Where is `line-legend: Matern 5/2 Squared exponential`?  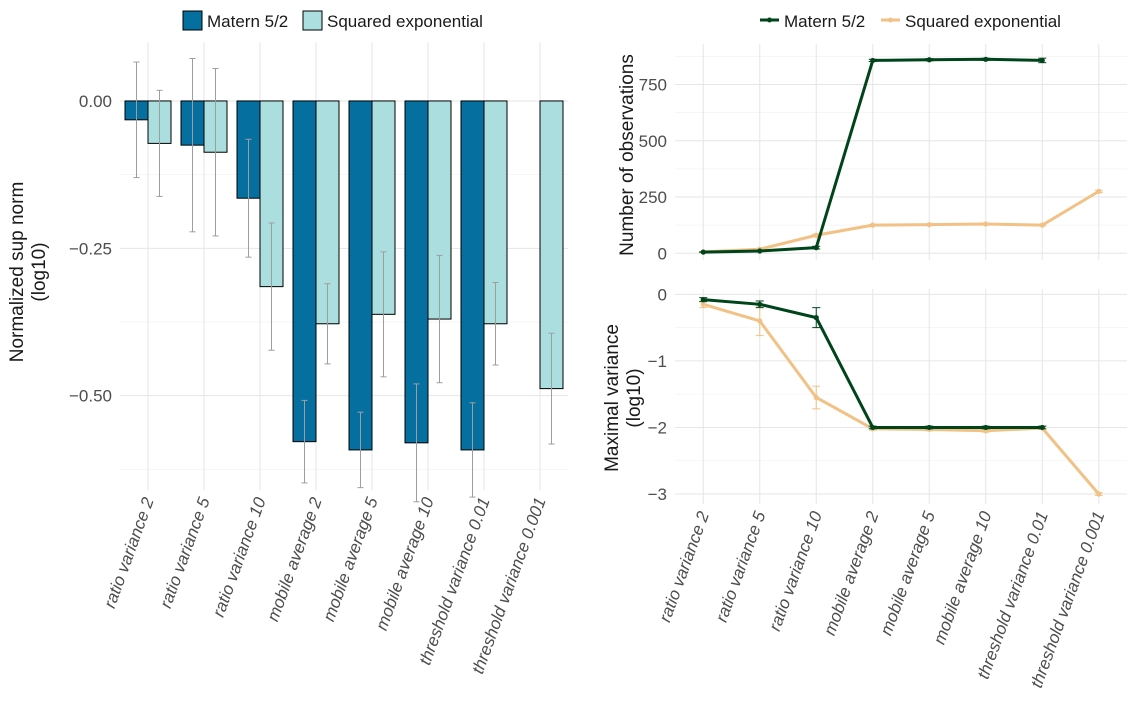 line-legend: Matern 5/2 Squared exponential is located at coordinates (910, 21).